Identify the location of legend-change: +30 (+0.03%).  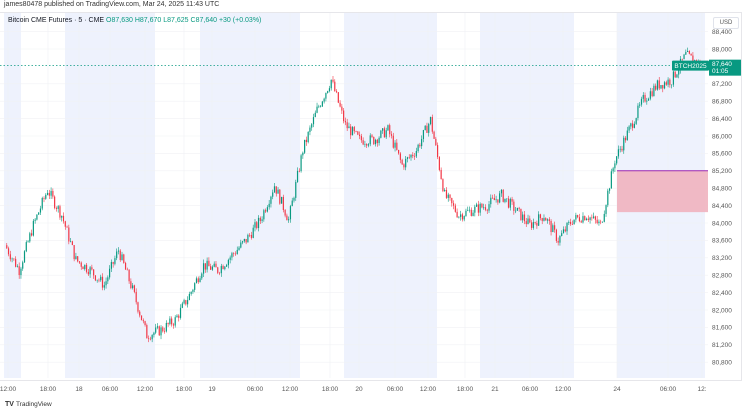
(240, 20).